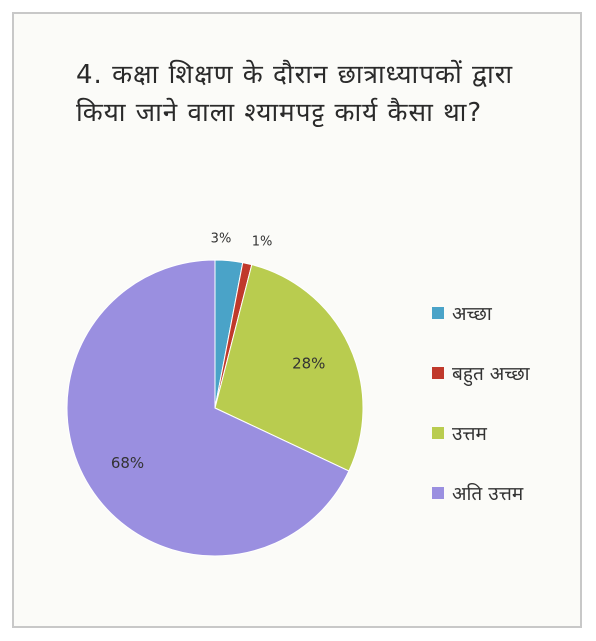 The width and height of the screenshot is (596, 641). What do you see at coordinates (262, 242) in the screenshot?
I see `slice-label-1: 1%` at bounding box center [262, 242].